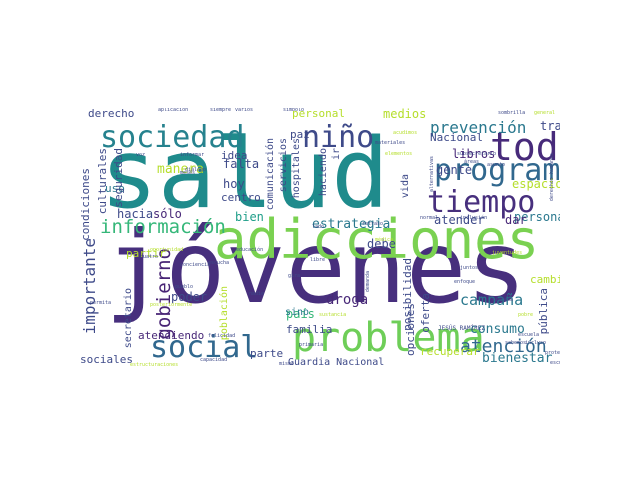 This screenshot has width=640, height=480. What do you see at coordinates (516, 343) in the screenshot?
I see `word-sabemos: sabemos` at bounding box center [516, 343].